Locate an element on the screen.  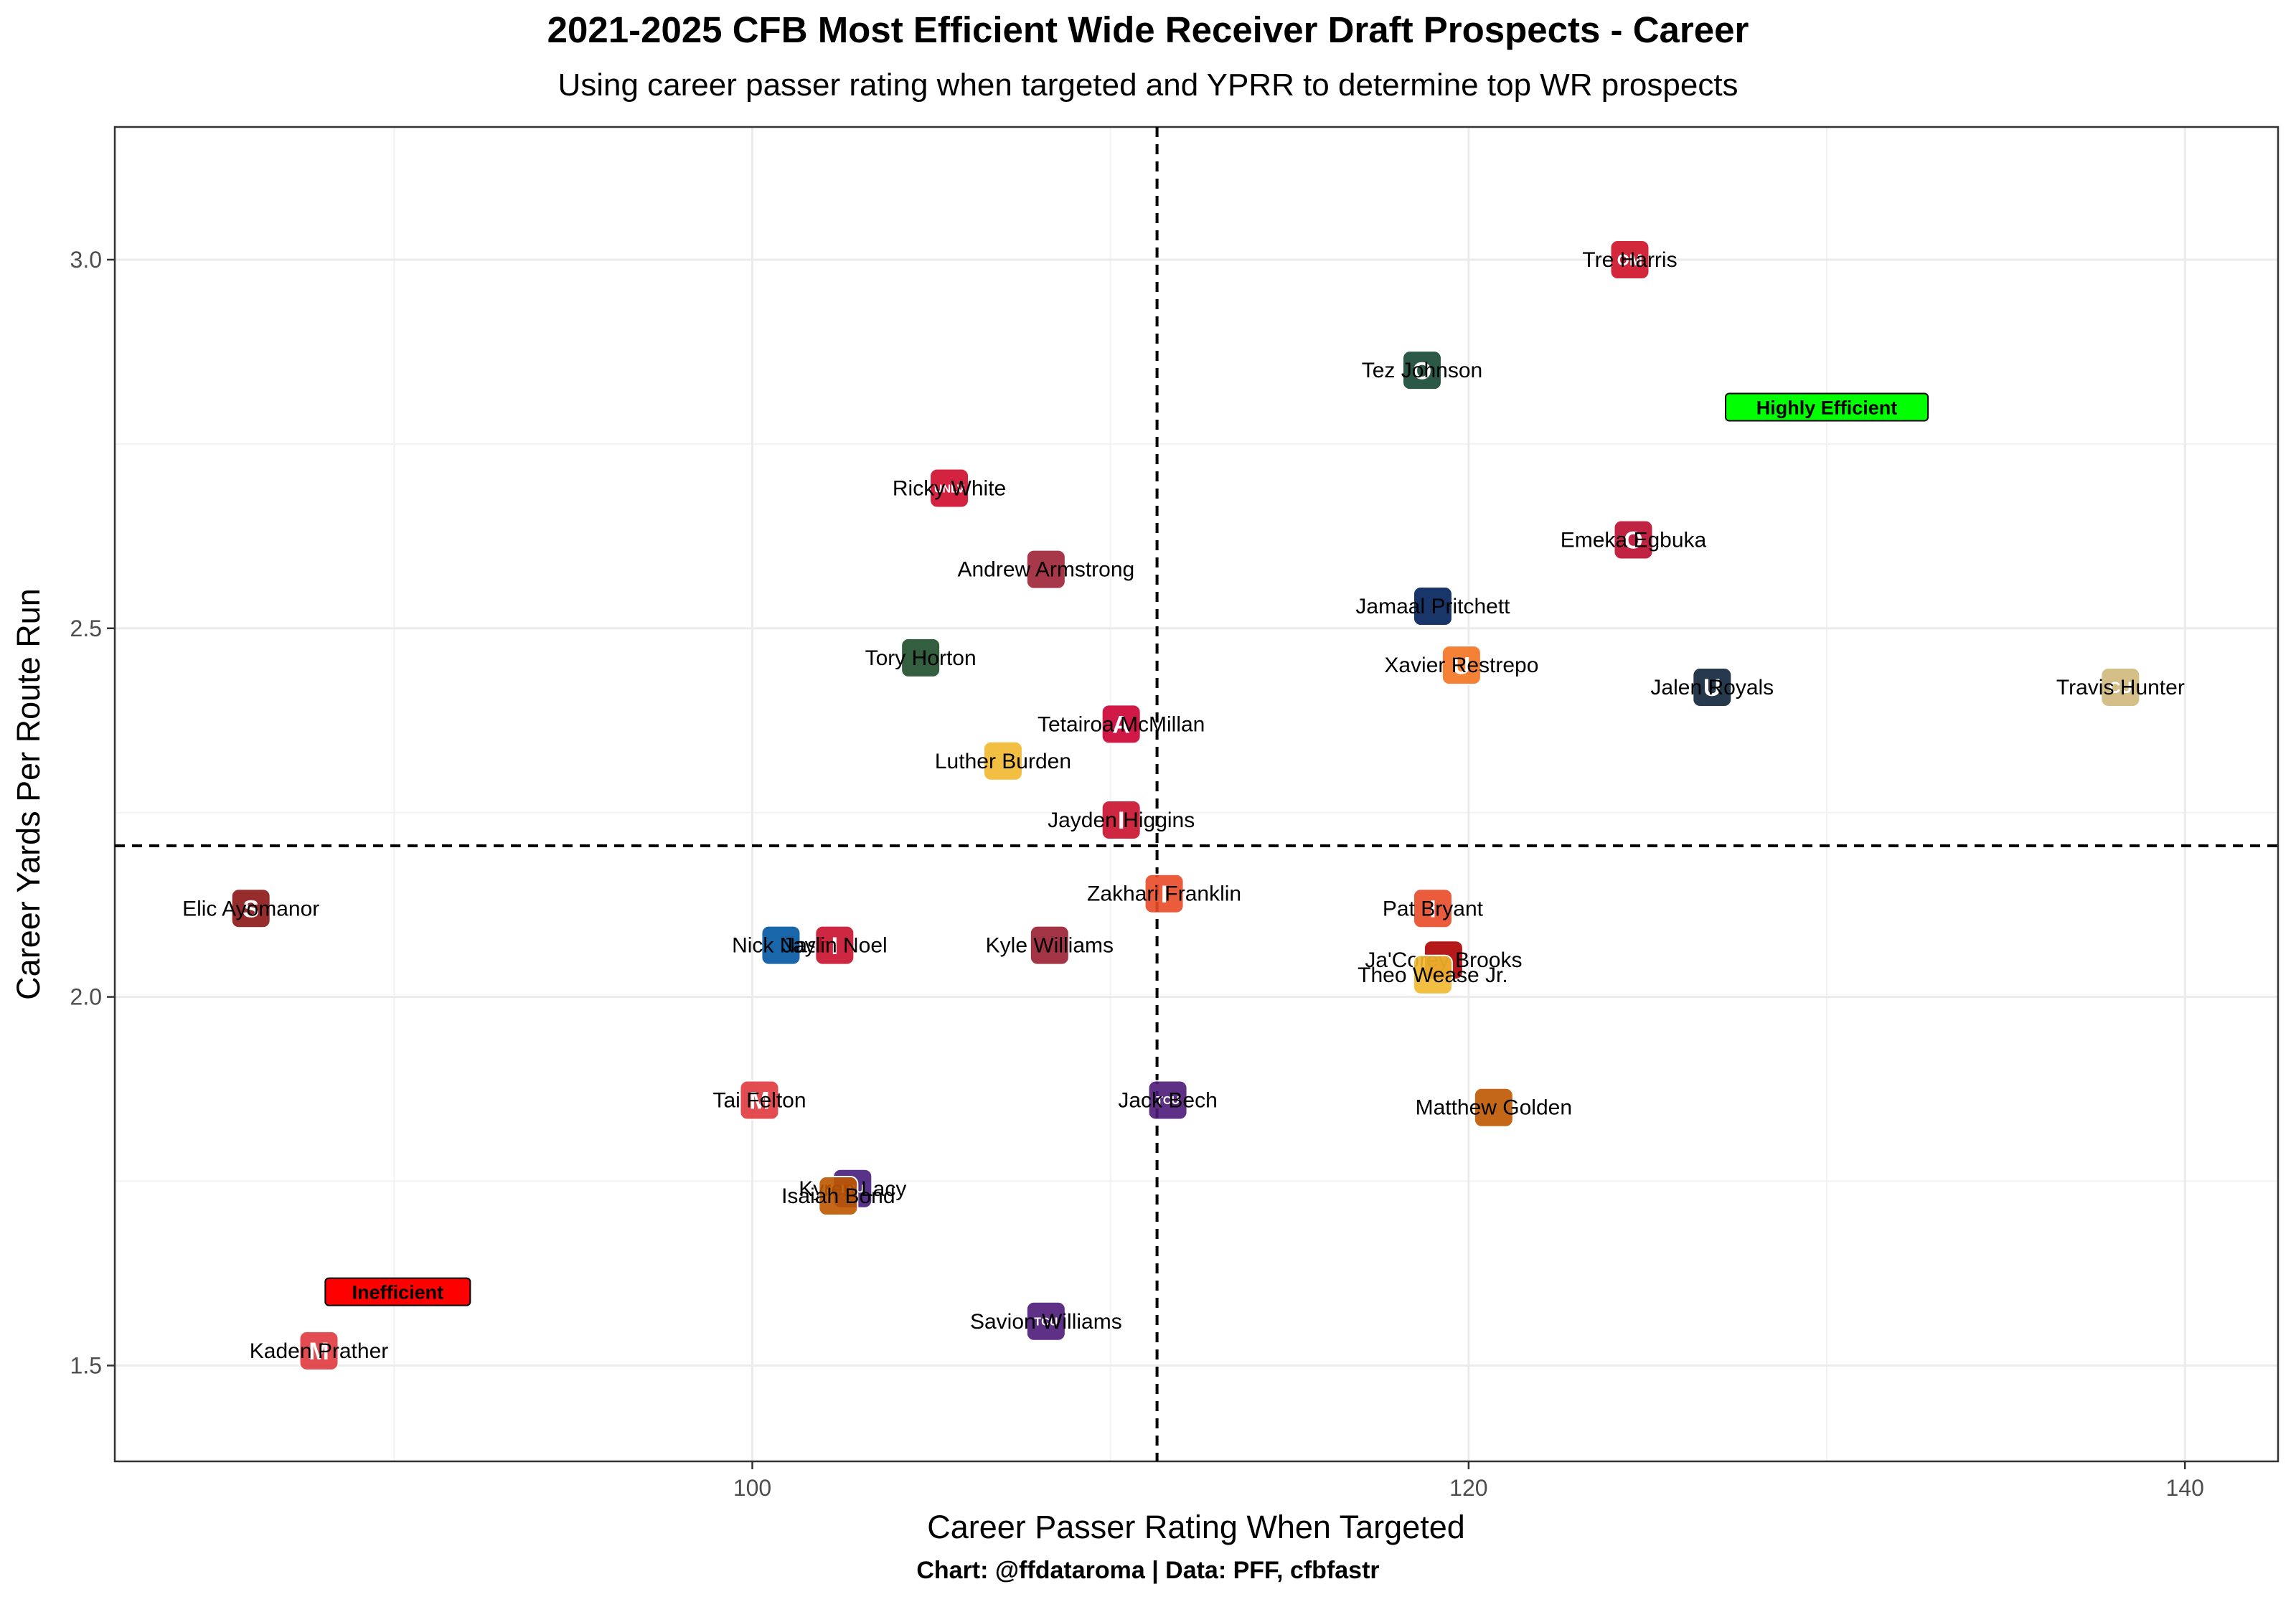
logo-lettering: CU is located at coordinates (2120, 688).